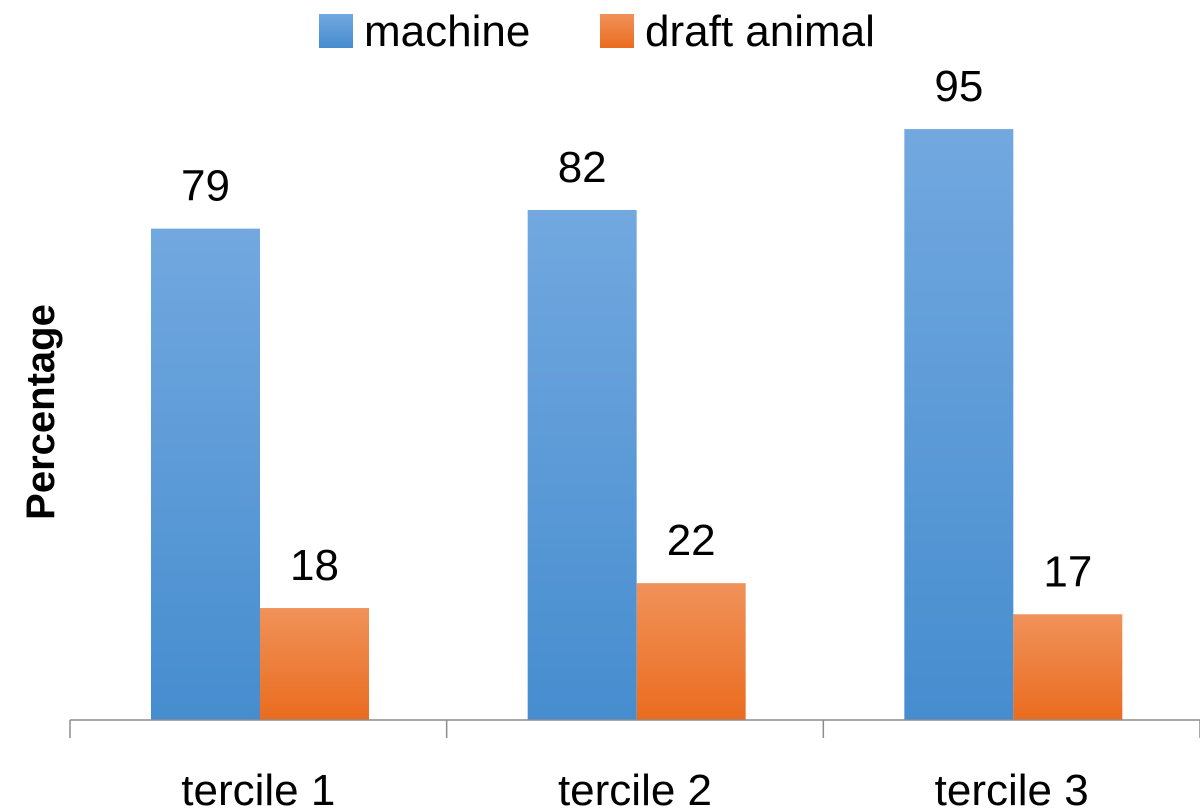 This screenshot has height=811, width=1200. I want to click on legend-label-draft-animal: draft animal, so click(760, 31).